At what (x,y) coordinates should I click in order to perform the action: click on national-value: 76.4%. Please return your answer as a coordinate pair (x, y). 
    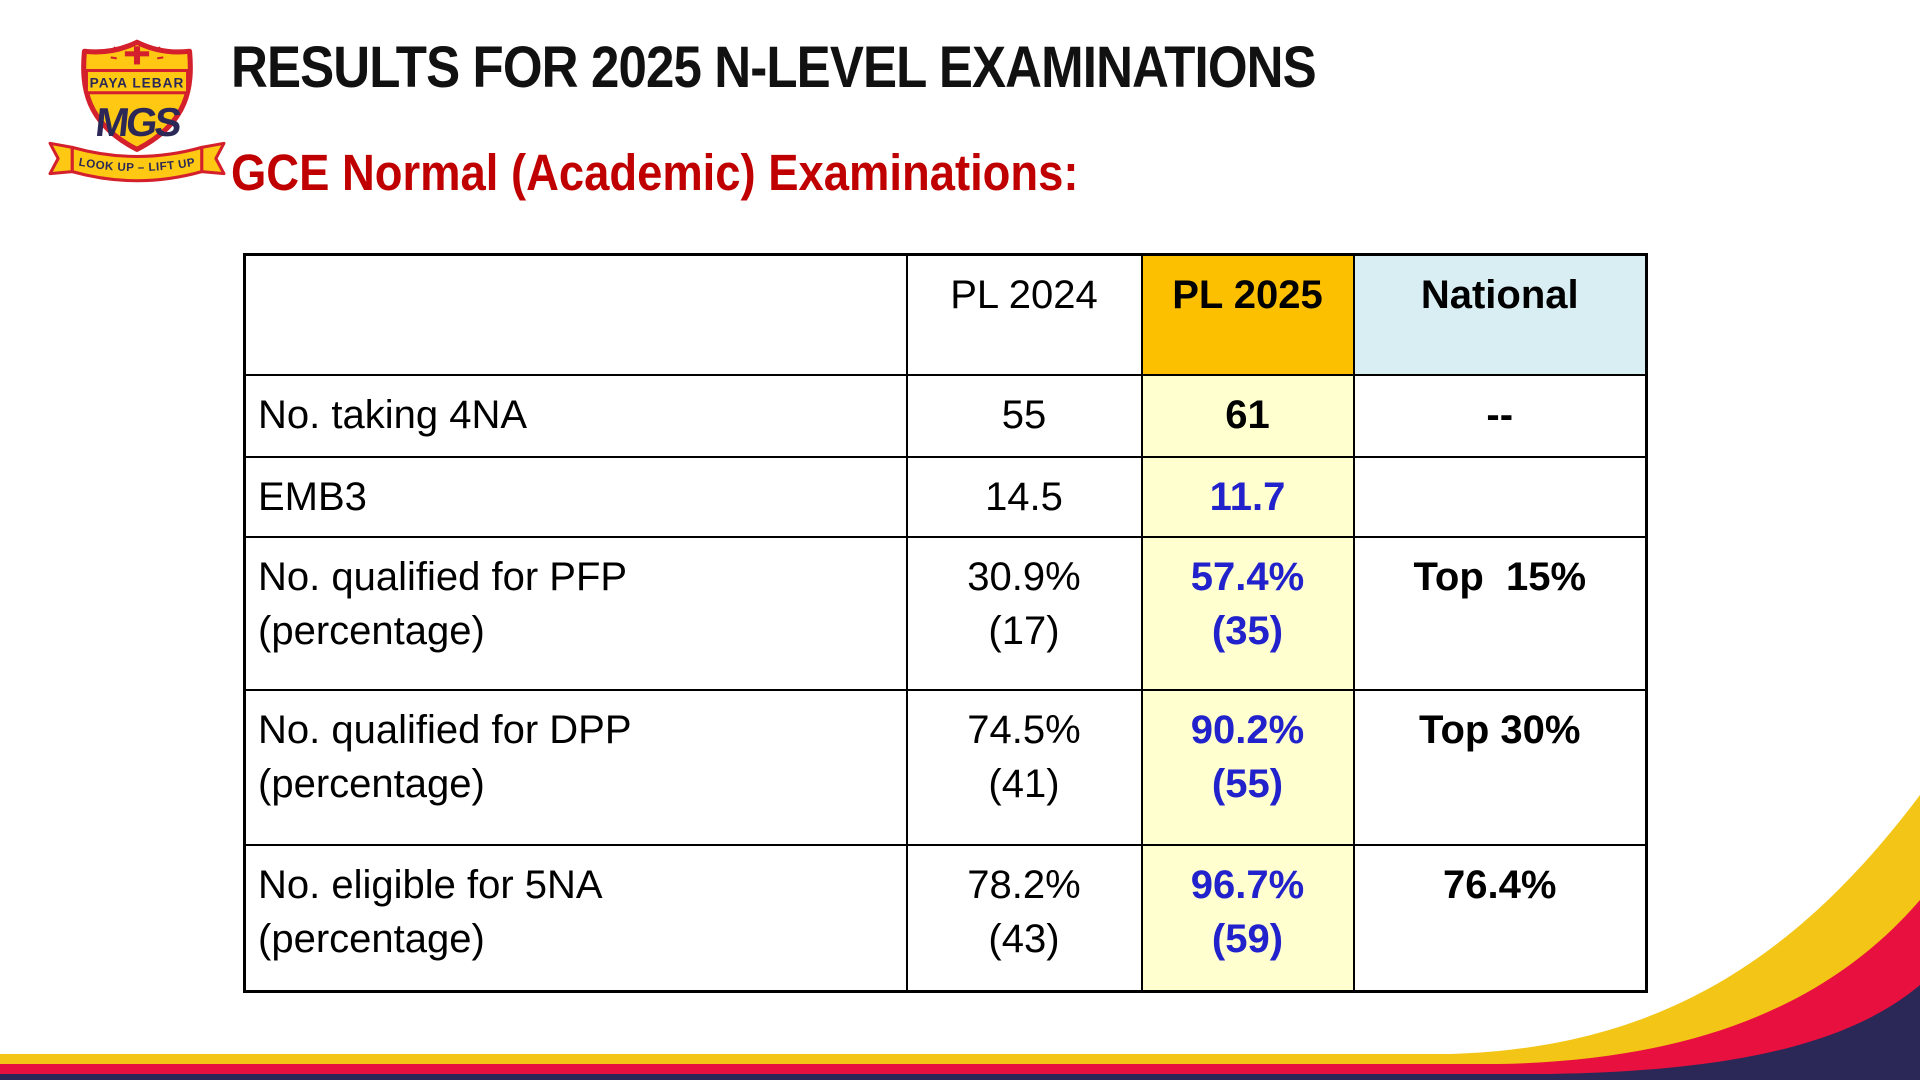
    Looking at the image, I should click on (1500, 918).